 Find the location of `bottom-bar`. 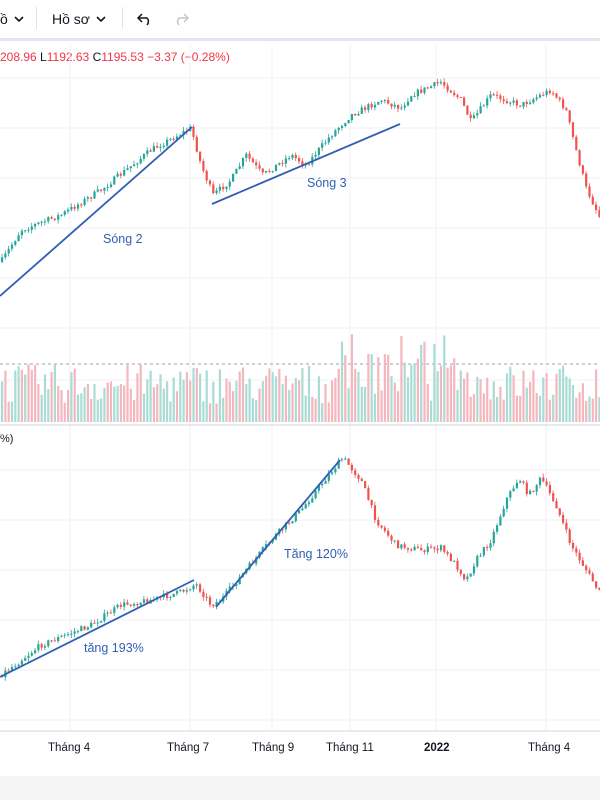

bottom-bar is located at coordinates (300, 788).